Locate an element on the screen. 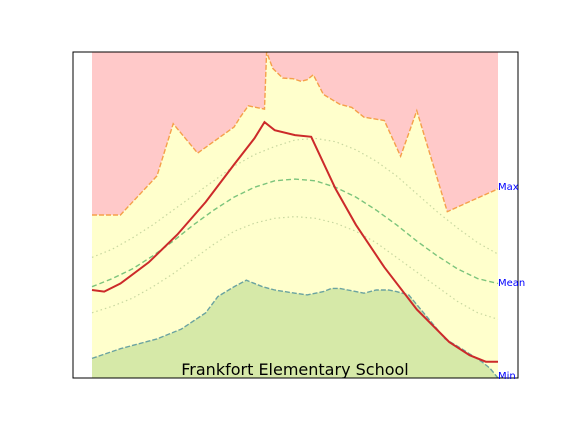 The height and width of the screenshot is (432, 576). max-label: Max is located at coordinates (508, 187).